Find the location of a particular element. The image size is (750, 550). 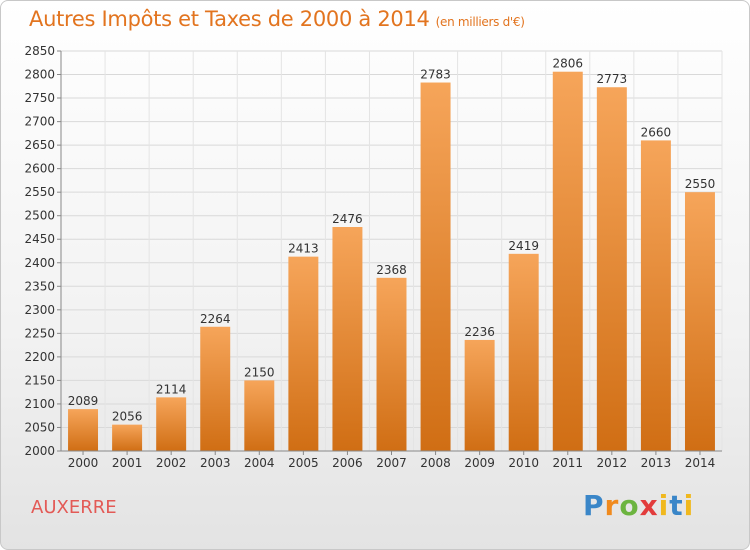

bar-2003 is located at coordinates (215, 388).